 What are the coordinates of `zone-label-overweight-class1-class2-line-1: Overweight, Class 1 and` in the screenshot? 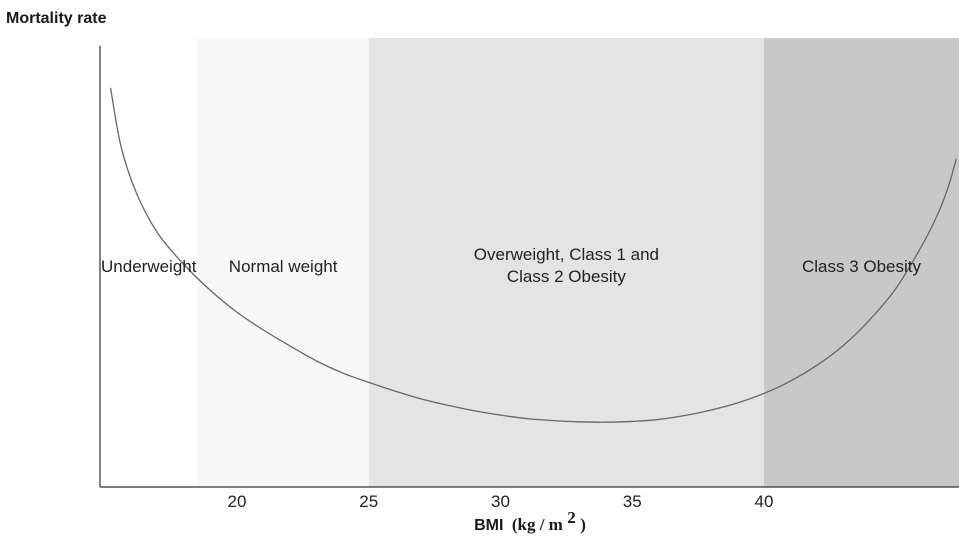 It's located at (566, 254).